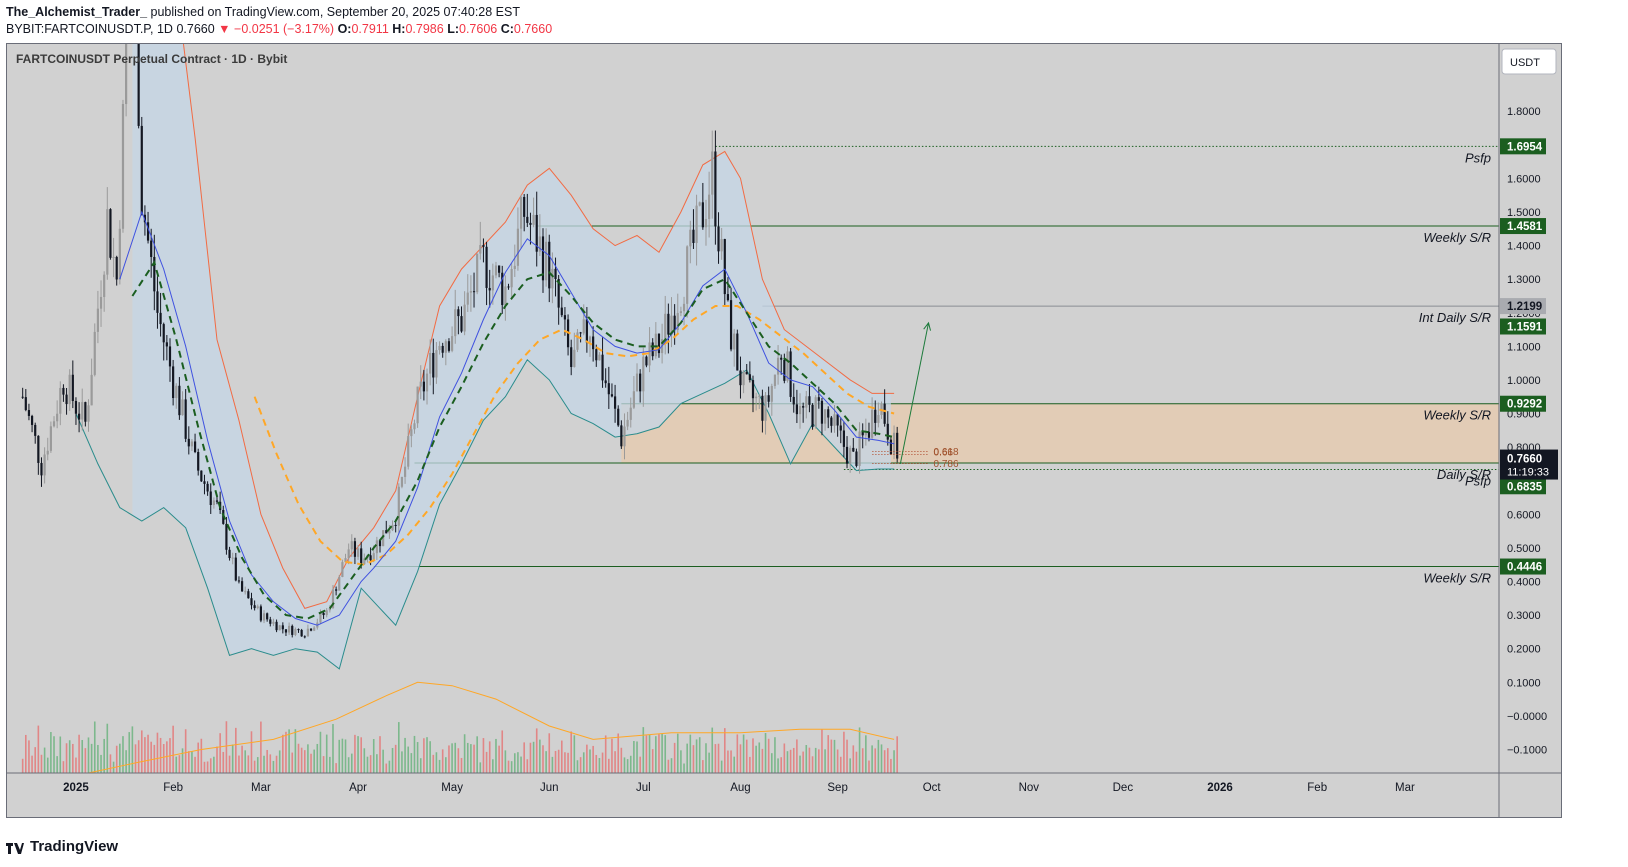 The height and width of the screenshot is (867, 1628). I want to click on x-tick-label-9: Oct, so click(932, 788).